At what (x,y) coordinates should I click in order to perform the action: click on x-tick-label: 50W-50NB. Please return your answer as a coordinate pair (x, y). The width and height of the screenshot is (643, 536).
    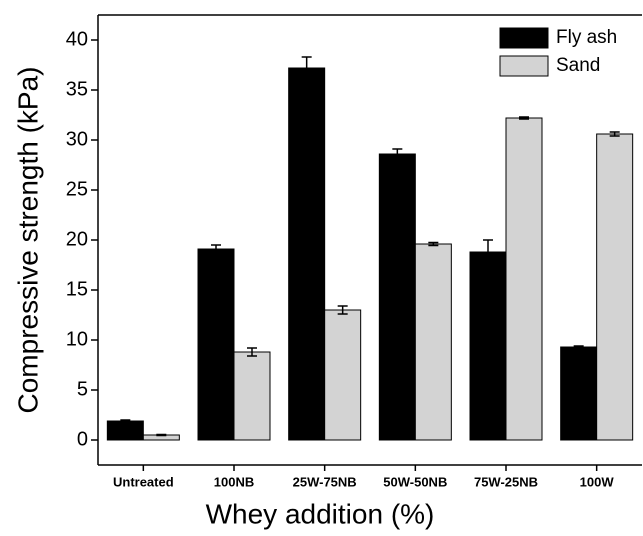
    Looking at the image, I should click on (415, 481).